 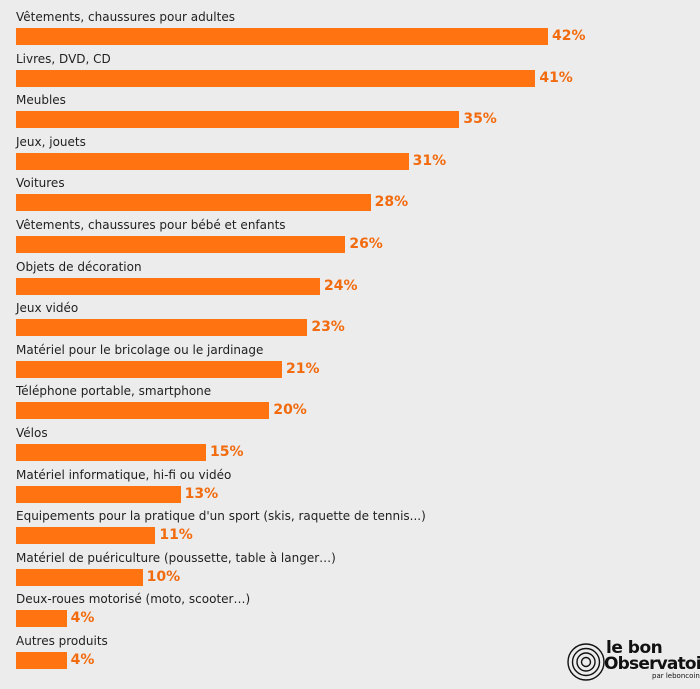 I want to click on category-label: Téléphone portable, smartphone, so click(x=114, y=391).